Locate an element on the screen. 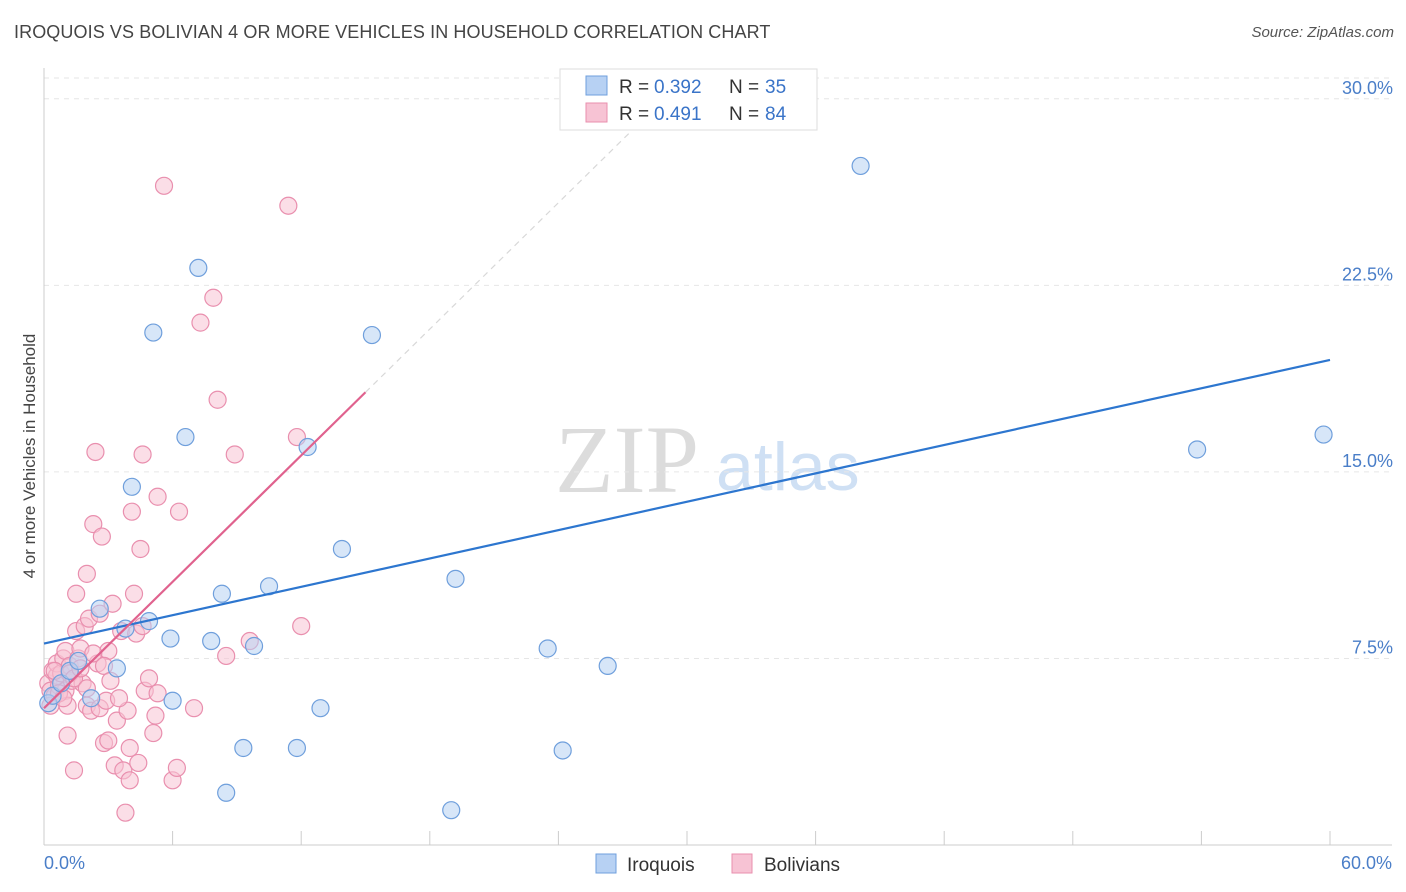  x-tick-label-max: 60.0% is located at coordinates (1366, 863).